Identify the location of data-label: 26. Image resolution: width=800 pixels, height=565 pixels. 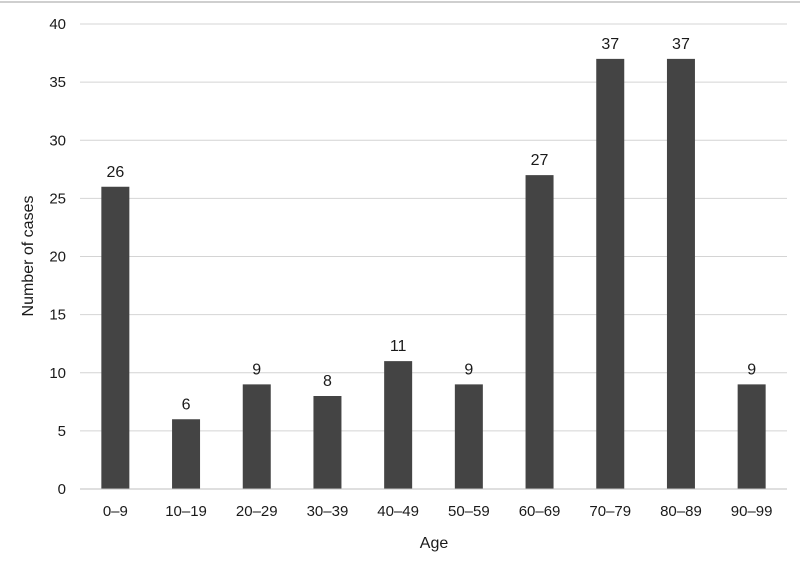
(115, 172).